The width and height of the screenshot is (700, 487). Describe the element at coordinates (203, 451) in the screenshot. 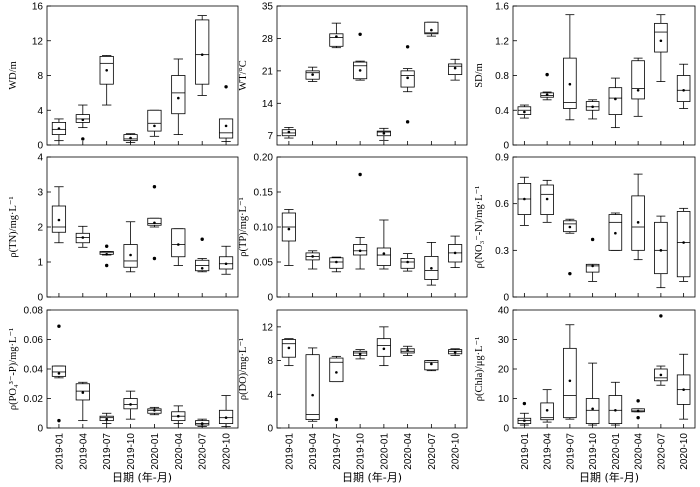

I see `x-tick-label: 2020-07` at that location.